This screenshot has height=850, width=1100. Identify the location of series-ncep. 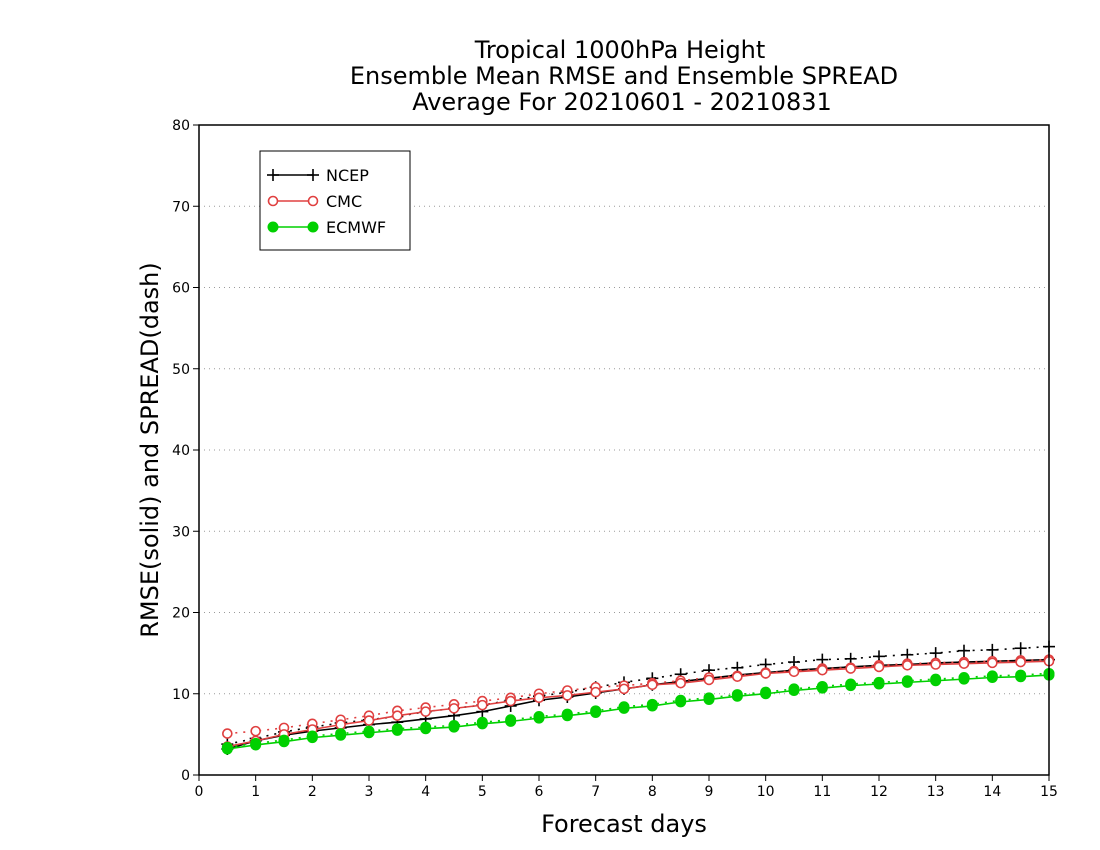
(638, 697).